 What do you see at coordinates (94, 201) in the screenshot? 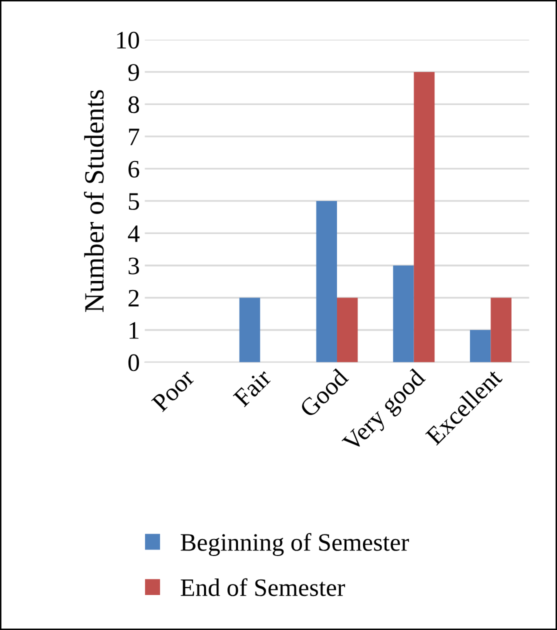
I see `y-axis-title: Number of Students` at bounding box center [94, 201].